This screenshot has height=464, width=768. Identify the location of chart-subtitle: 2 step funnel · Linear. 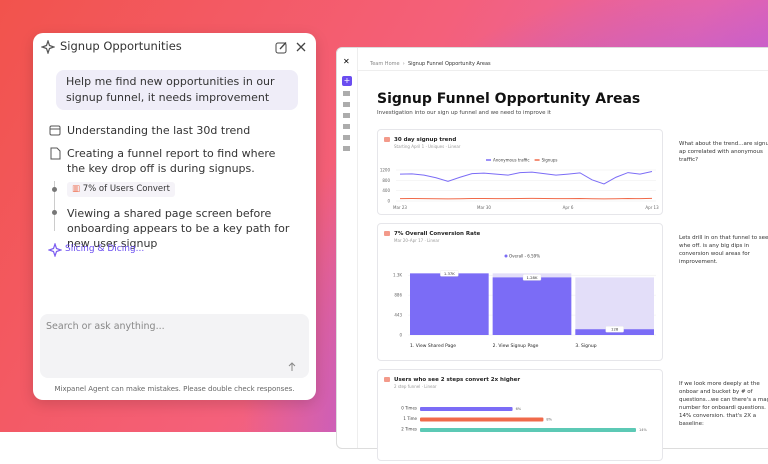
(415, 386).